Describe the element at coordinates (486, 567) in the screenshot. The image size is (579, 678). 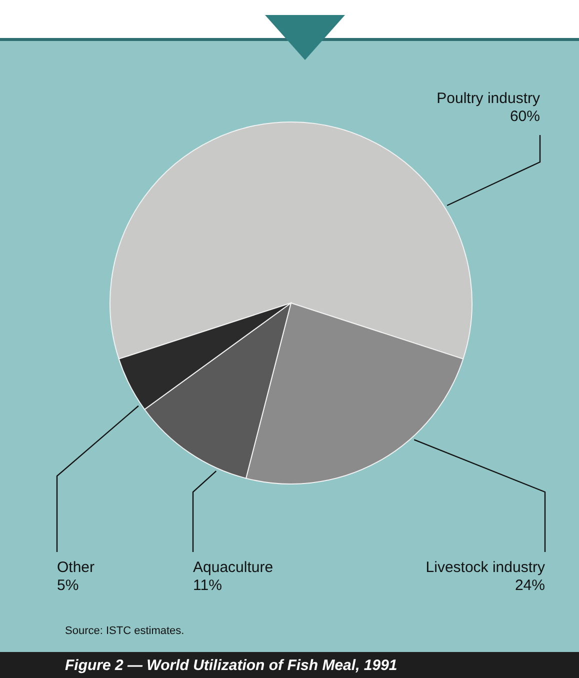
I see `slice-label: Livestock industry` at that location.